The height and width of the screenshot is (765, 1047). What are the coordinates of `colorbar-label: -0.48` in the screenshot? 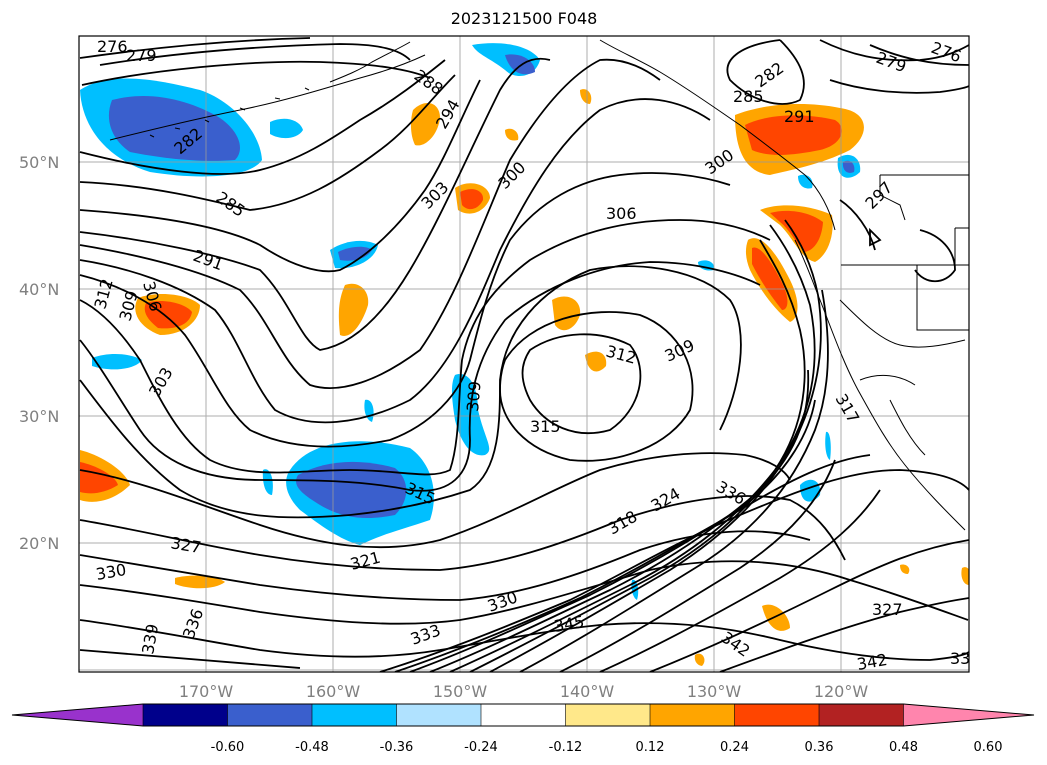 It's located at (312, 747).